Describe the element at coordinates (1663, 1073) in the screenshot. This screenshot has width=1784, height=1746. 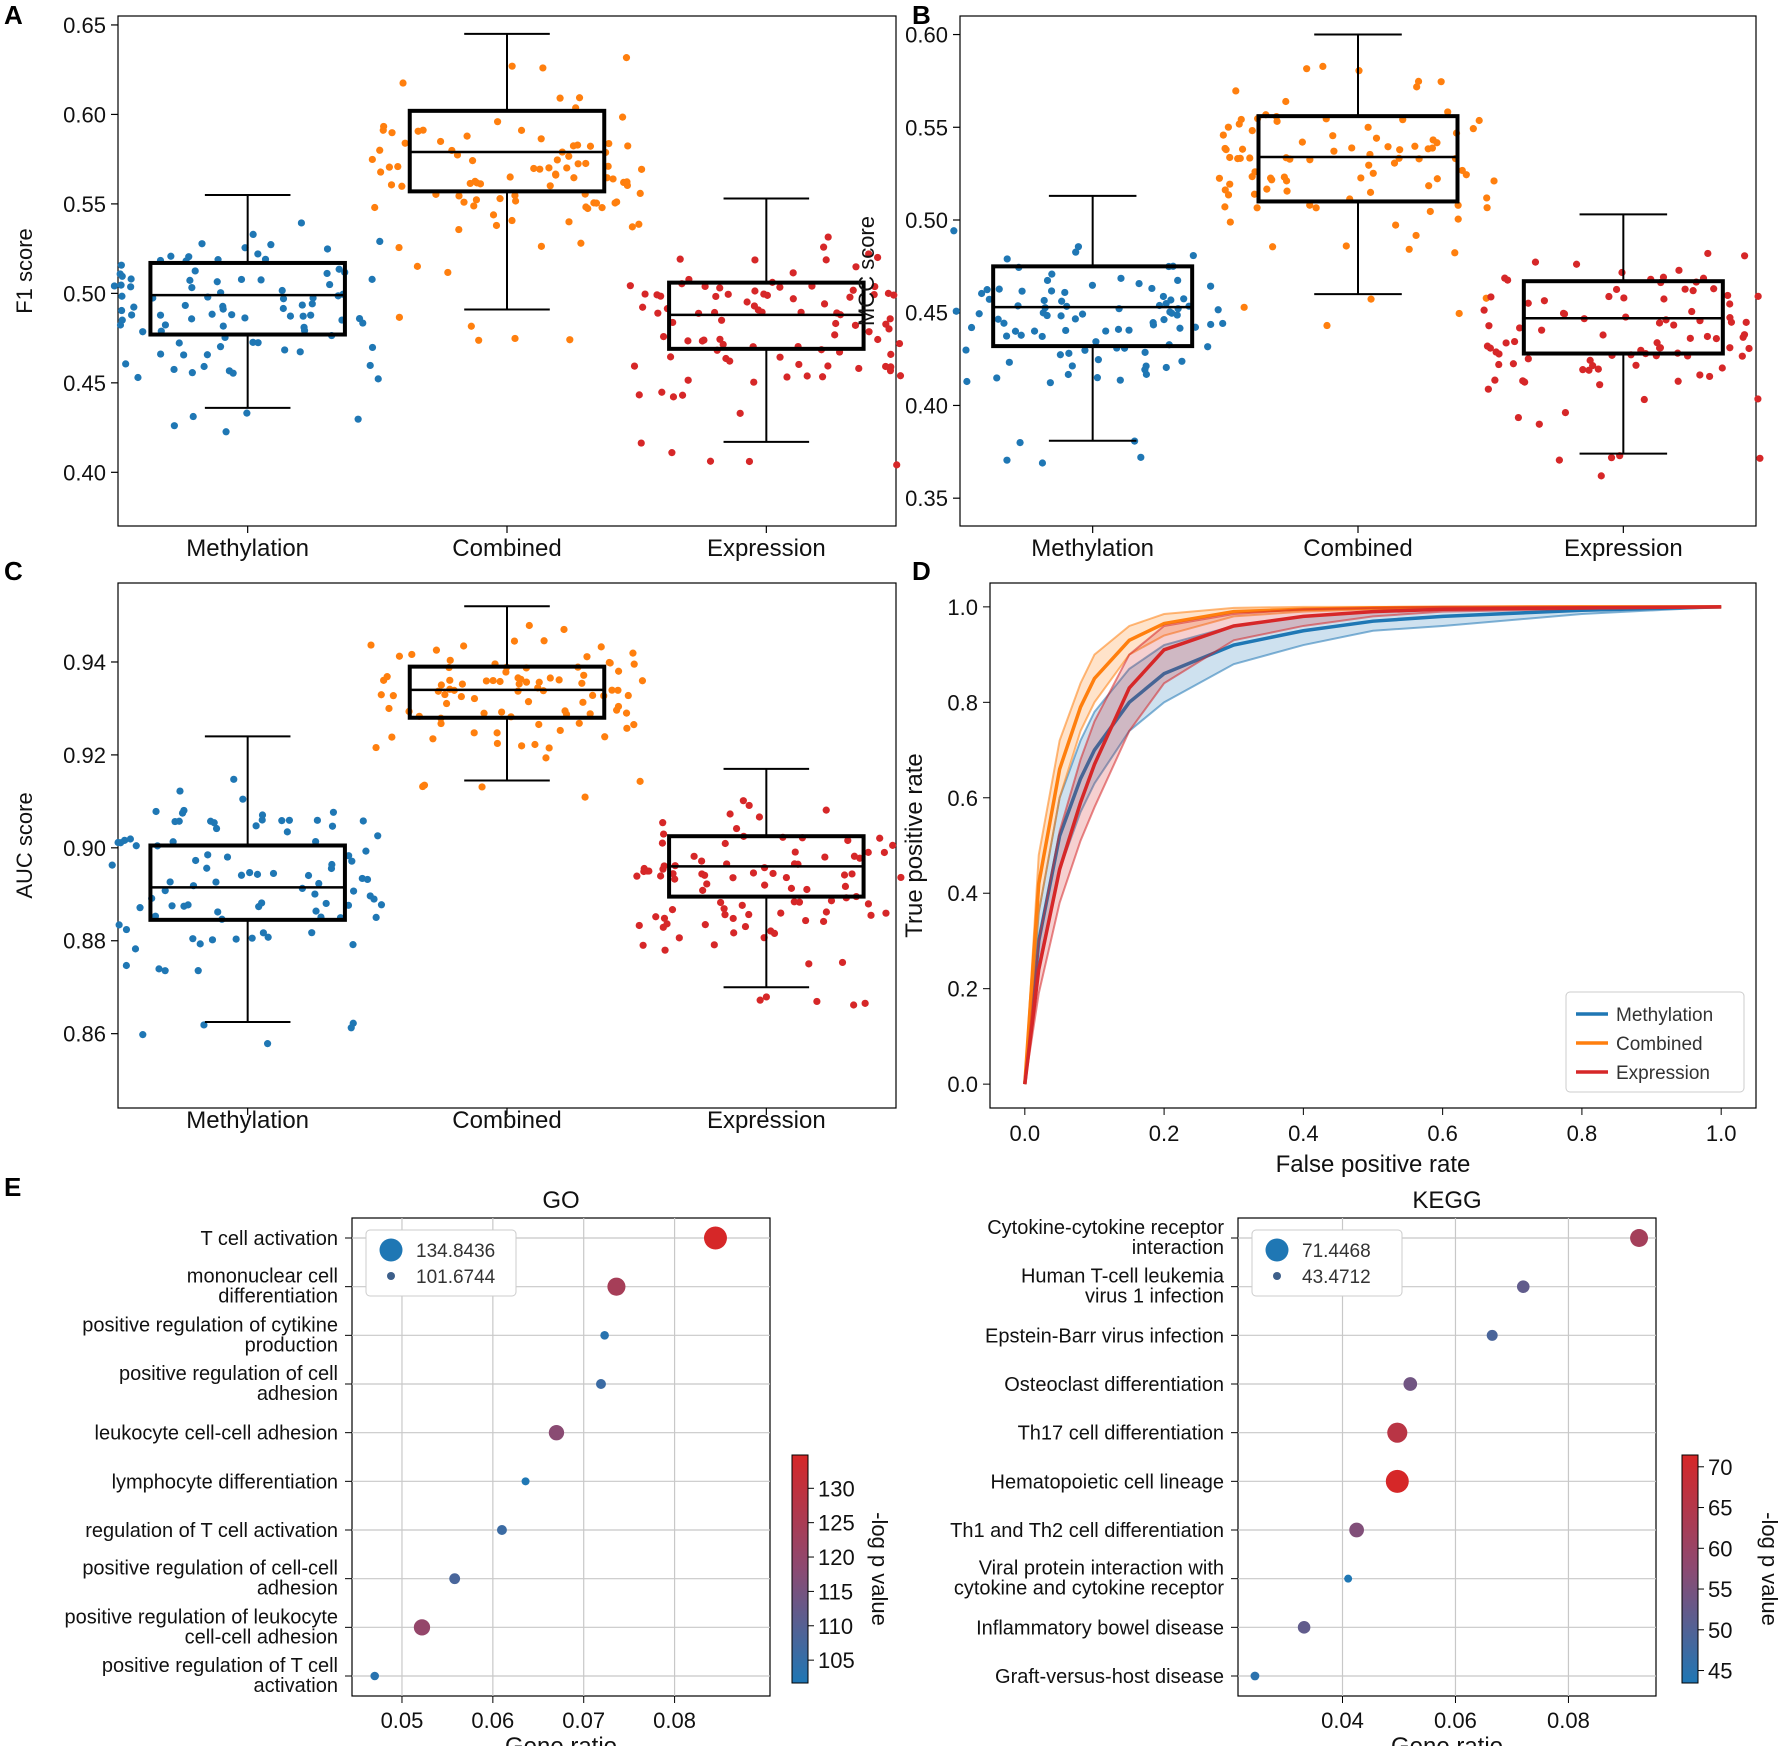
I see `legend-label-expression: Expression` at that location.